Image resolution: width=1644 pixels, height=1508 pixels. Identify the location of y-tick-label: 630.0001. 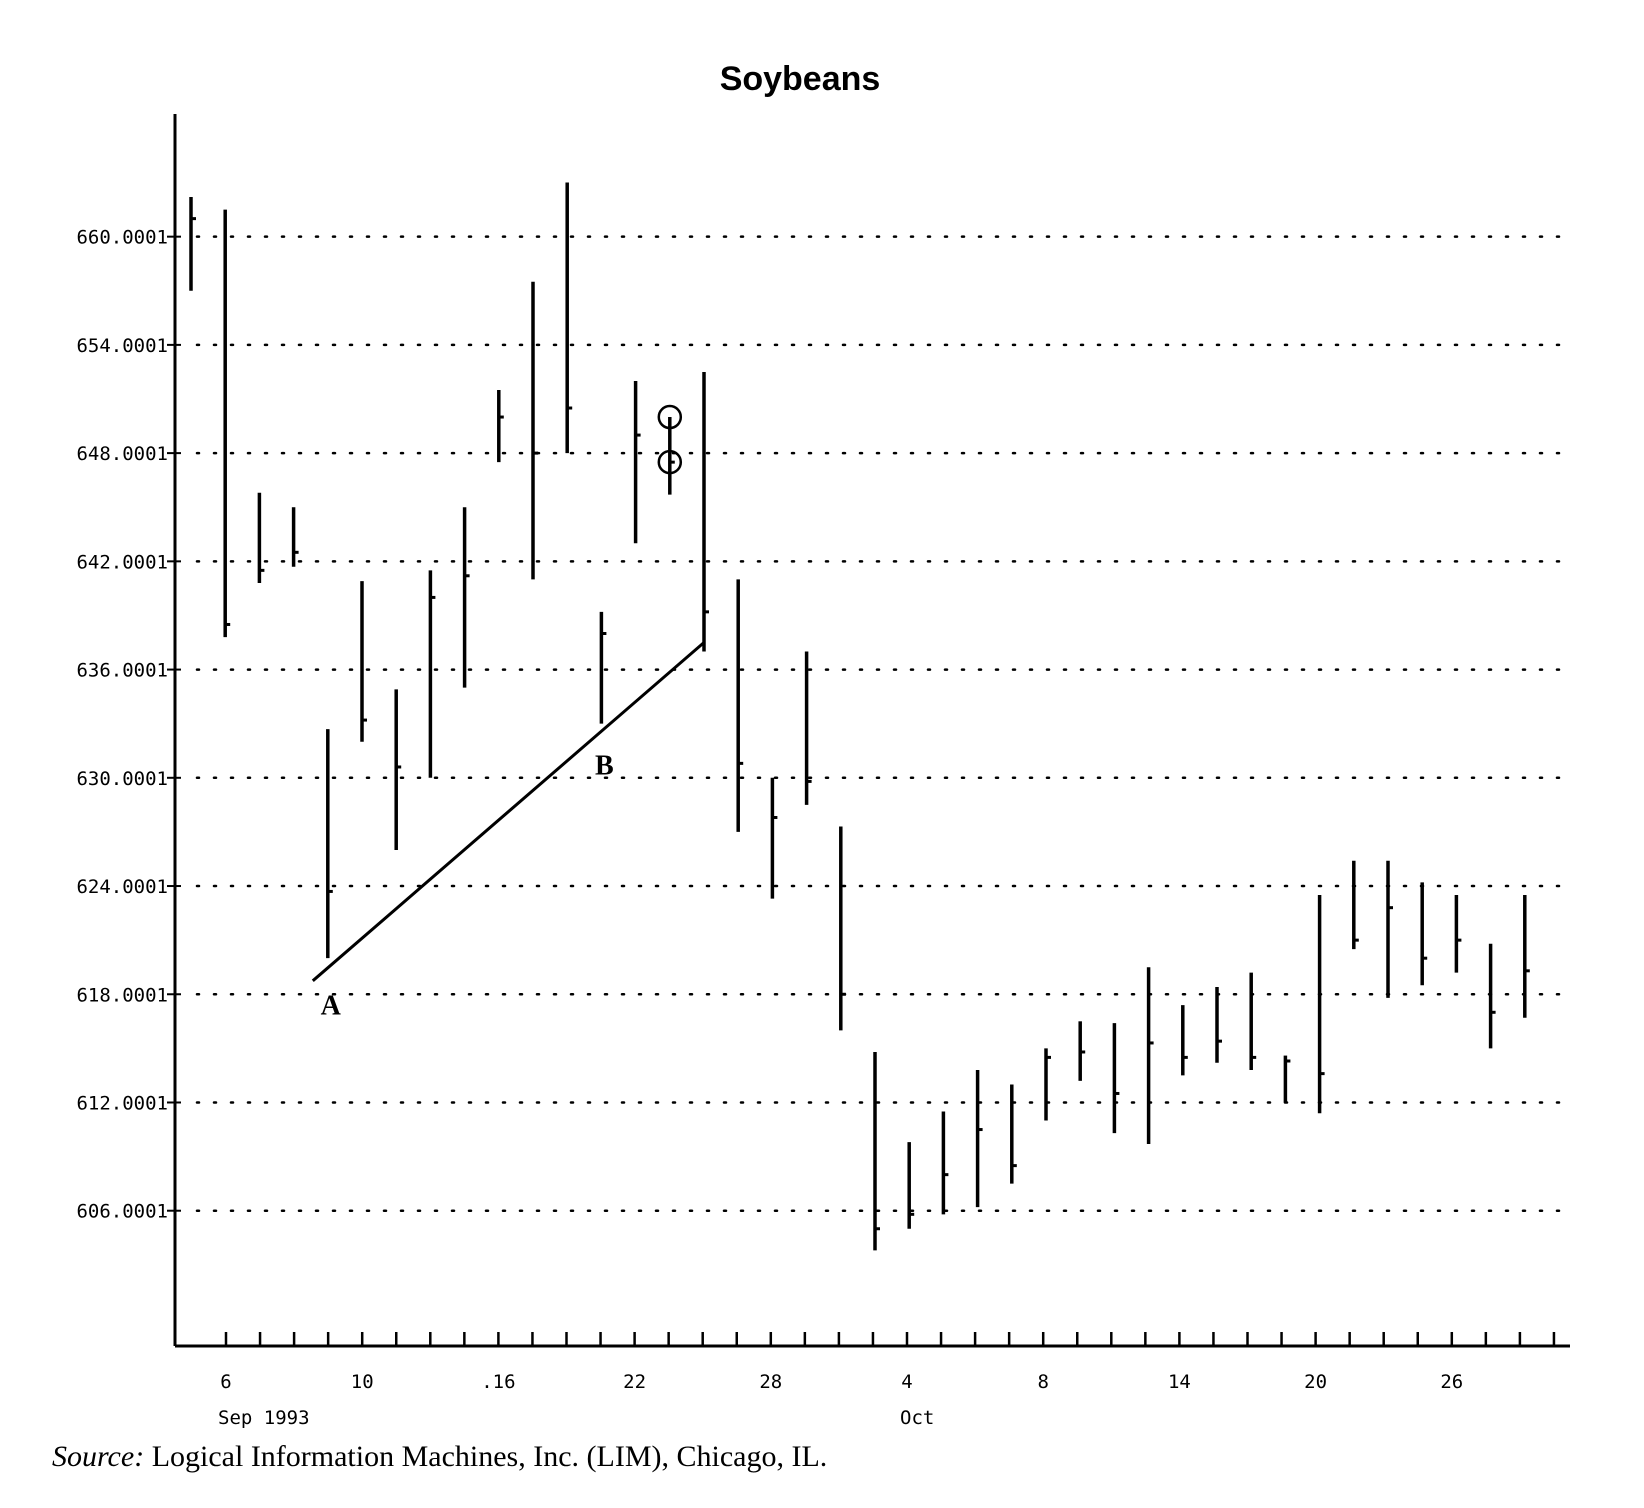
(122, 779).